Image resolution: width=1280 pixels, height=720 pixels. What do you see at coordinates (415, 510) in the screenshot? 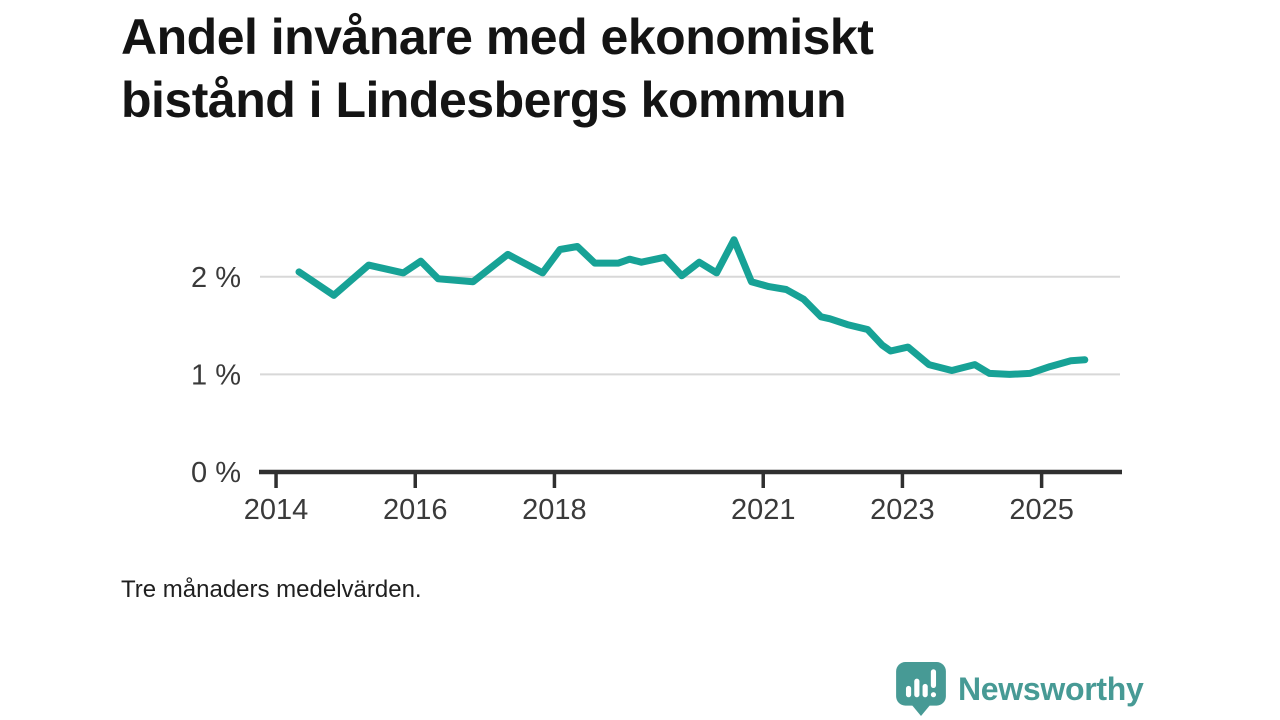
I see `x-tick-label: 2016` at bounding box center [415, 510].